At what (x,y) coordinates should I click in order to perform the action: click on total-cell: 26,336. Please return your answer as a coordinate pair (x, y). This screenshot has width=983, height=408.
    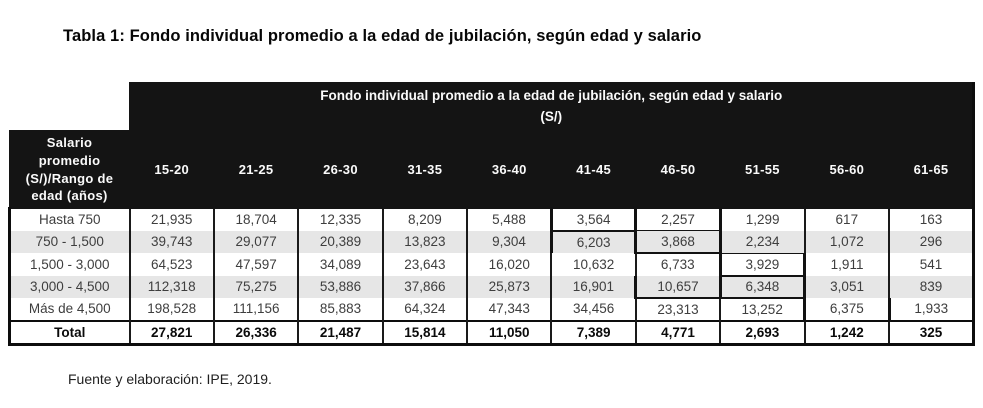
    Looking at the image, I should click on (256, 332).